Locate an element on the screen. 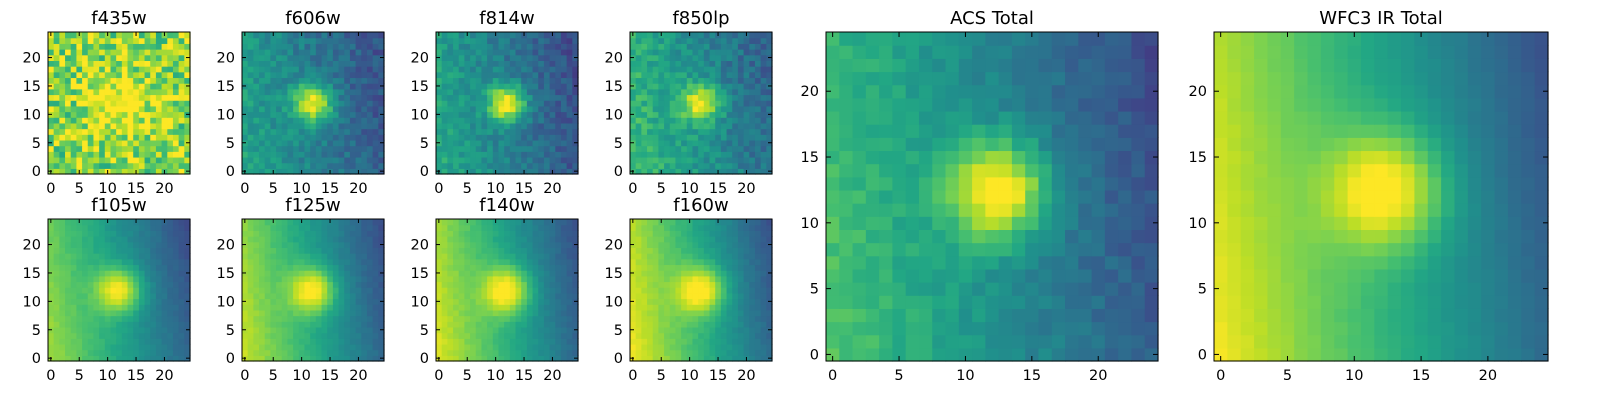  y-tick-label: 0 is located at coordinates (36, 172).